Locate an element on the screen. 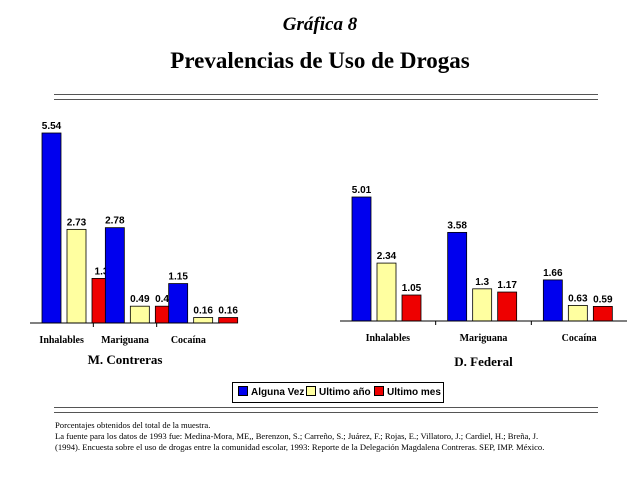  chart-legend: Alguna Vez Ultimo año Ultimo mes is located at coordinates (338, 392).